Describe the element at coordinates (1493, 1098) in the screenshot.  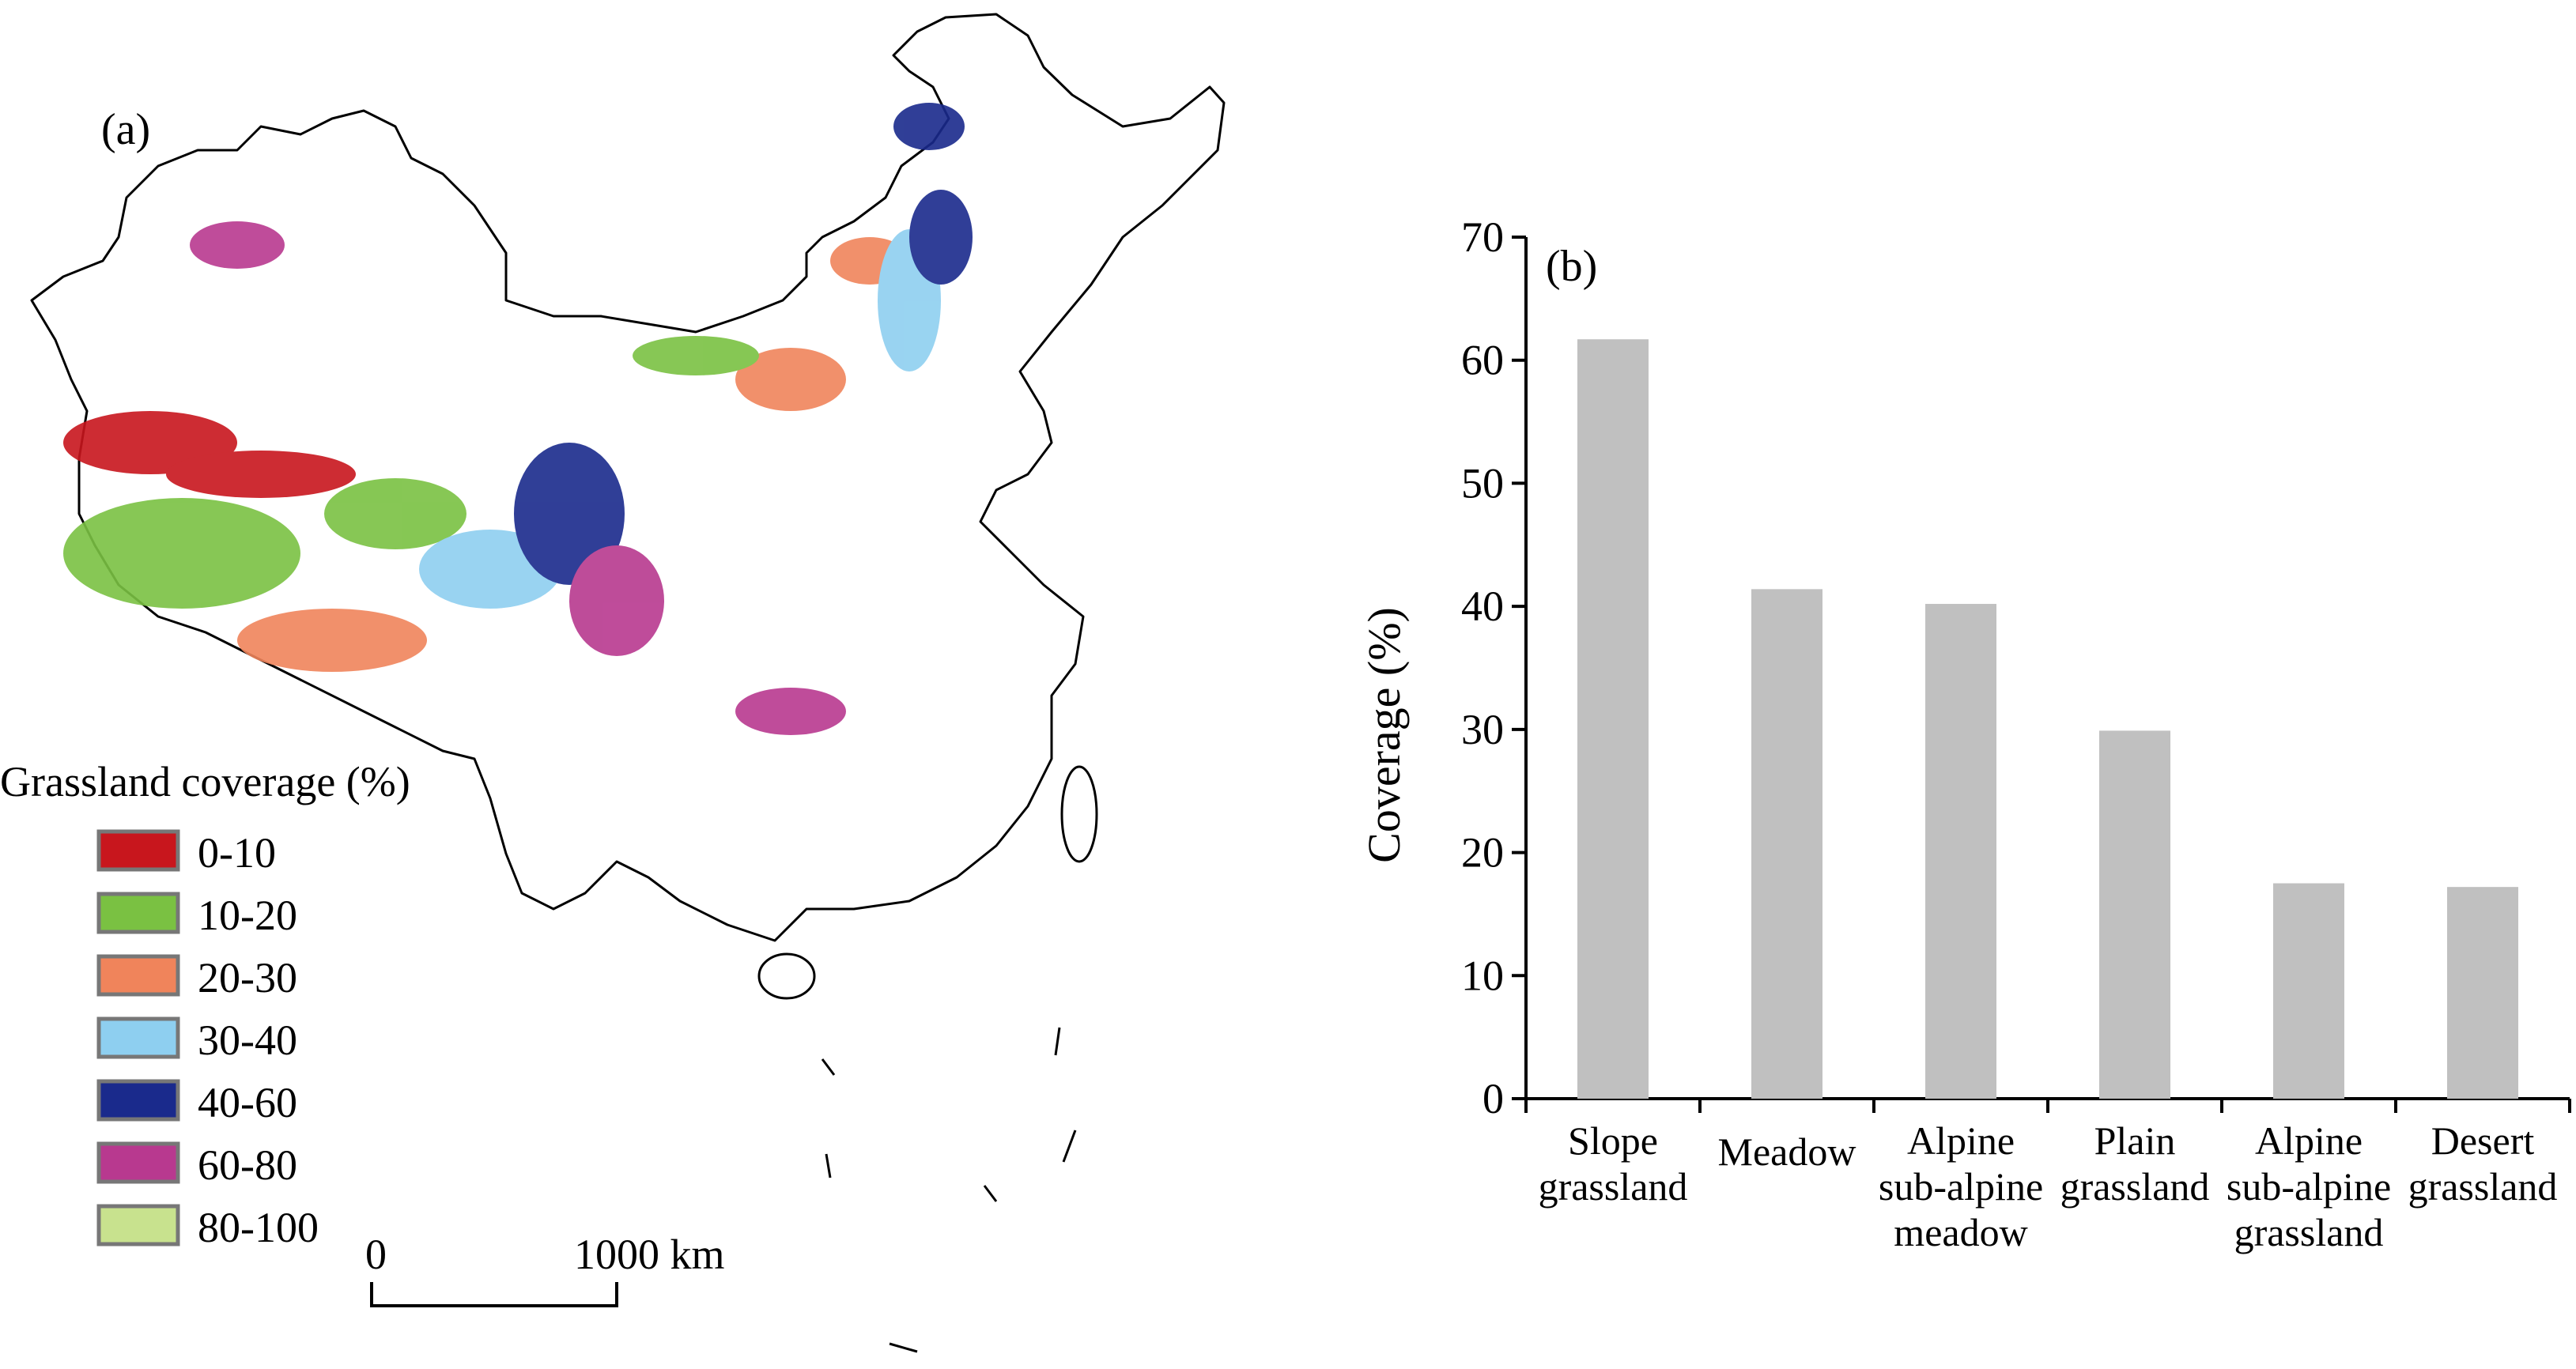
I see `y-tick-label: 0` at that location.